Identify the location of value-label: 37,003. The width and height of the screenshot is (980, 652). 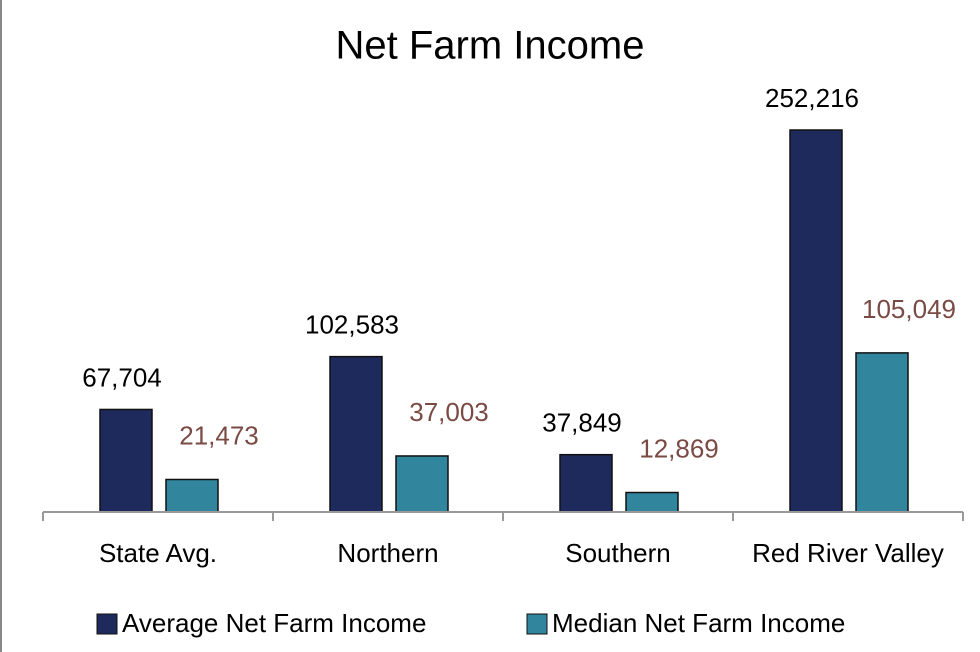
(449, 412).